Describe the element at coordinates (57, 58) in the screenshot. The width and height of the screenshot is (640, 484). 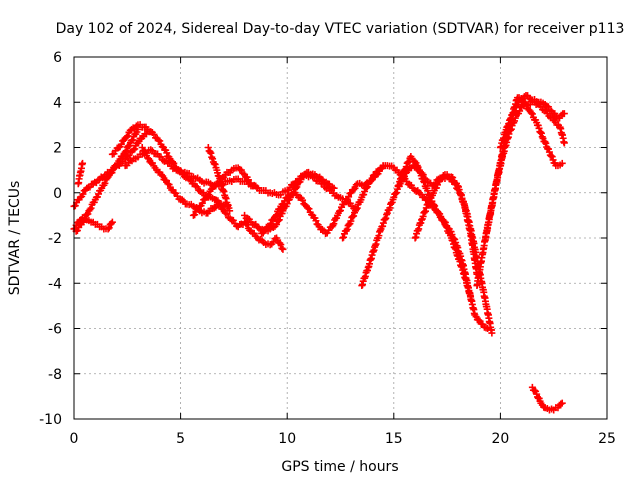
I see `y-tick-label: 6` at that location.